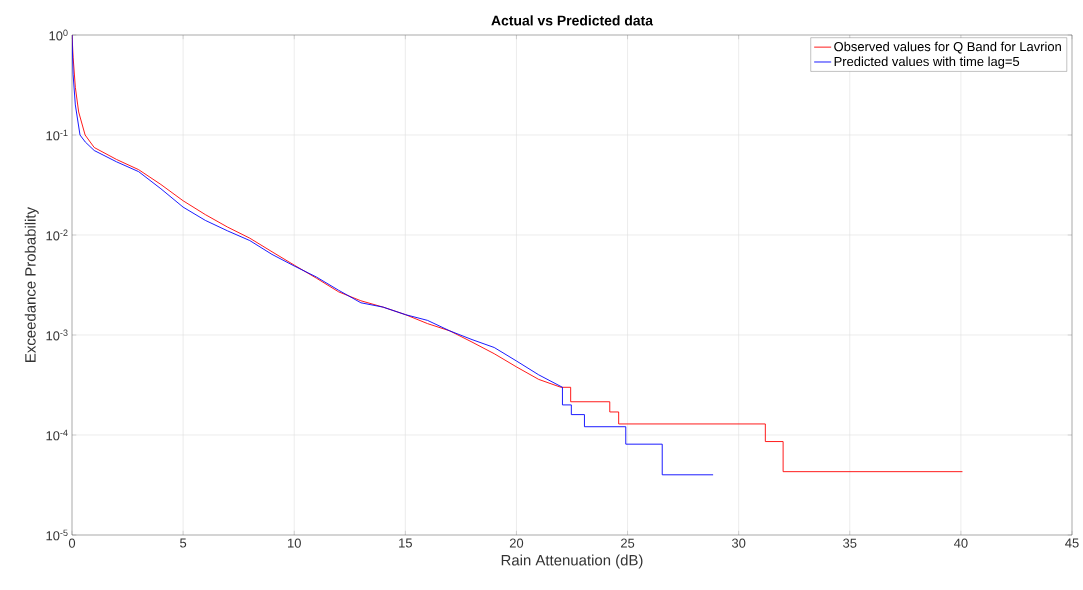 The height and width of the screenshot is (590, 1083). Describe the element at coordinates (960, 543) in the screenshot. I see `x-tick-label: 40` at that location.